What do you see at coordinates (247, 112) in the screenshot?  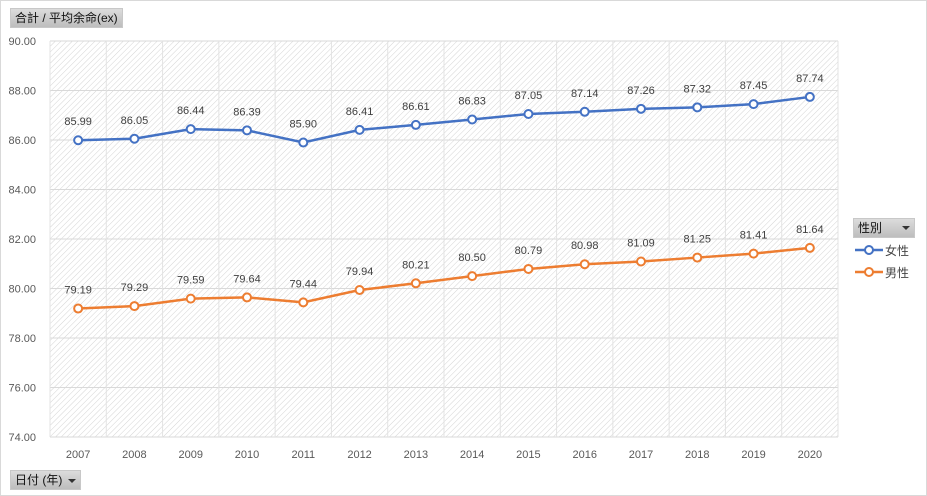 I see `data-label: 86.39` at bounding box center [247, 112].